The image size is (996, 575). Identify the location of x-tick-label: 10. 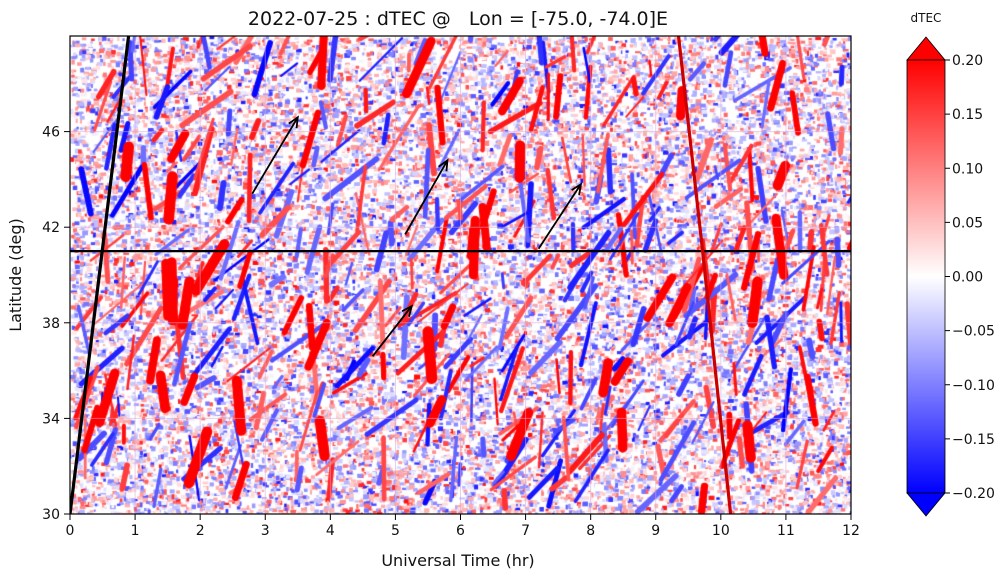
(721, 531).